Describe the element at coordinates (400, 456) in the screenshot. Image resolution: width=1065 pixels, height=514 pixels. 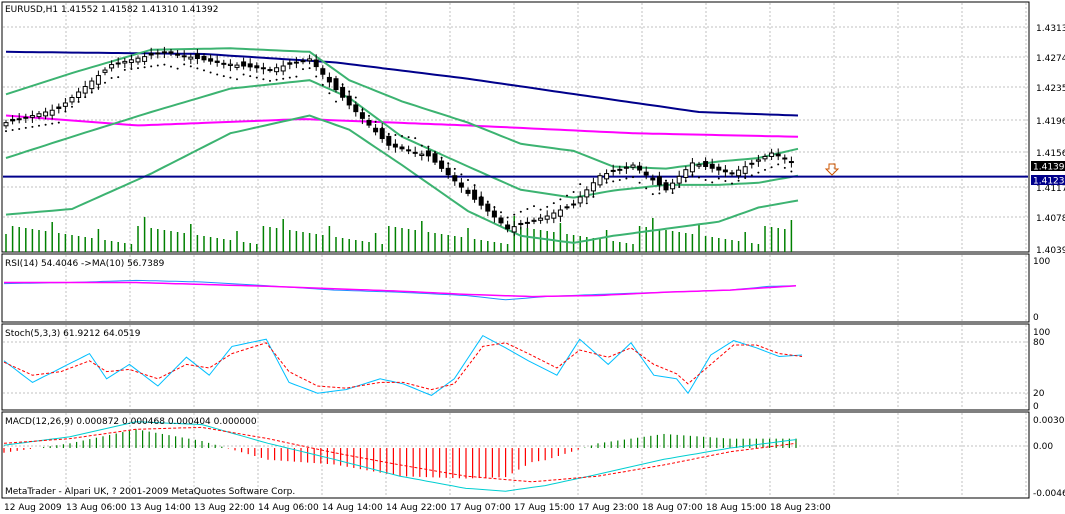
I see `macd-line` at that location.